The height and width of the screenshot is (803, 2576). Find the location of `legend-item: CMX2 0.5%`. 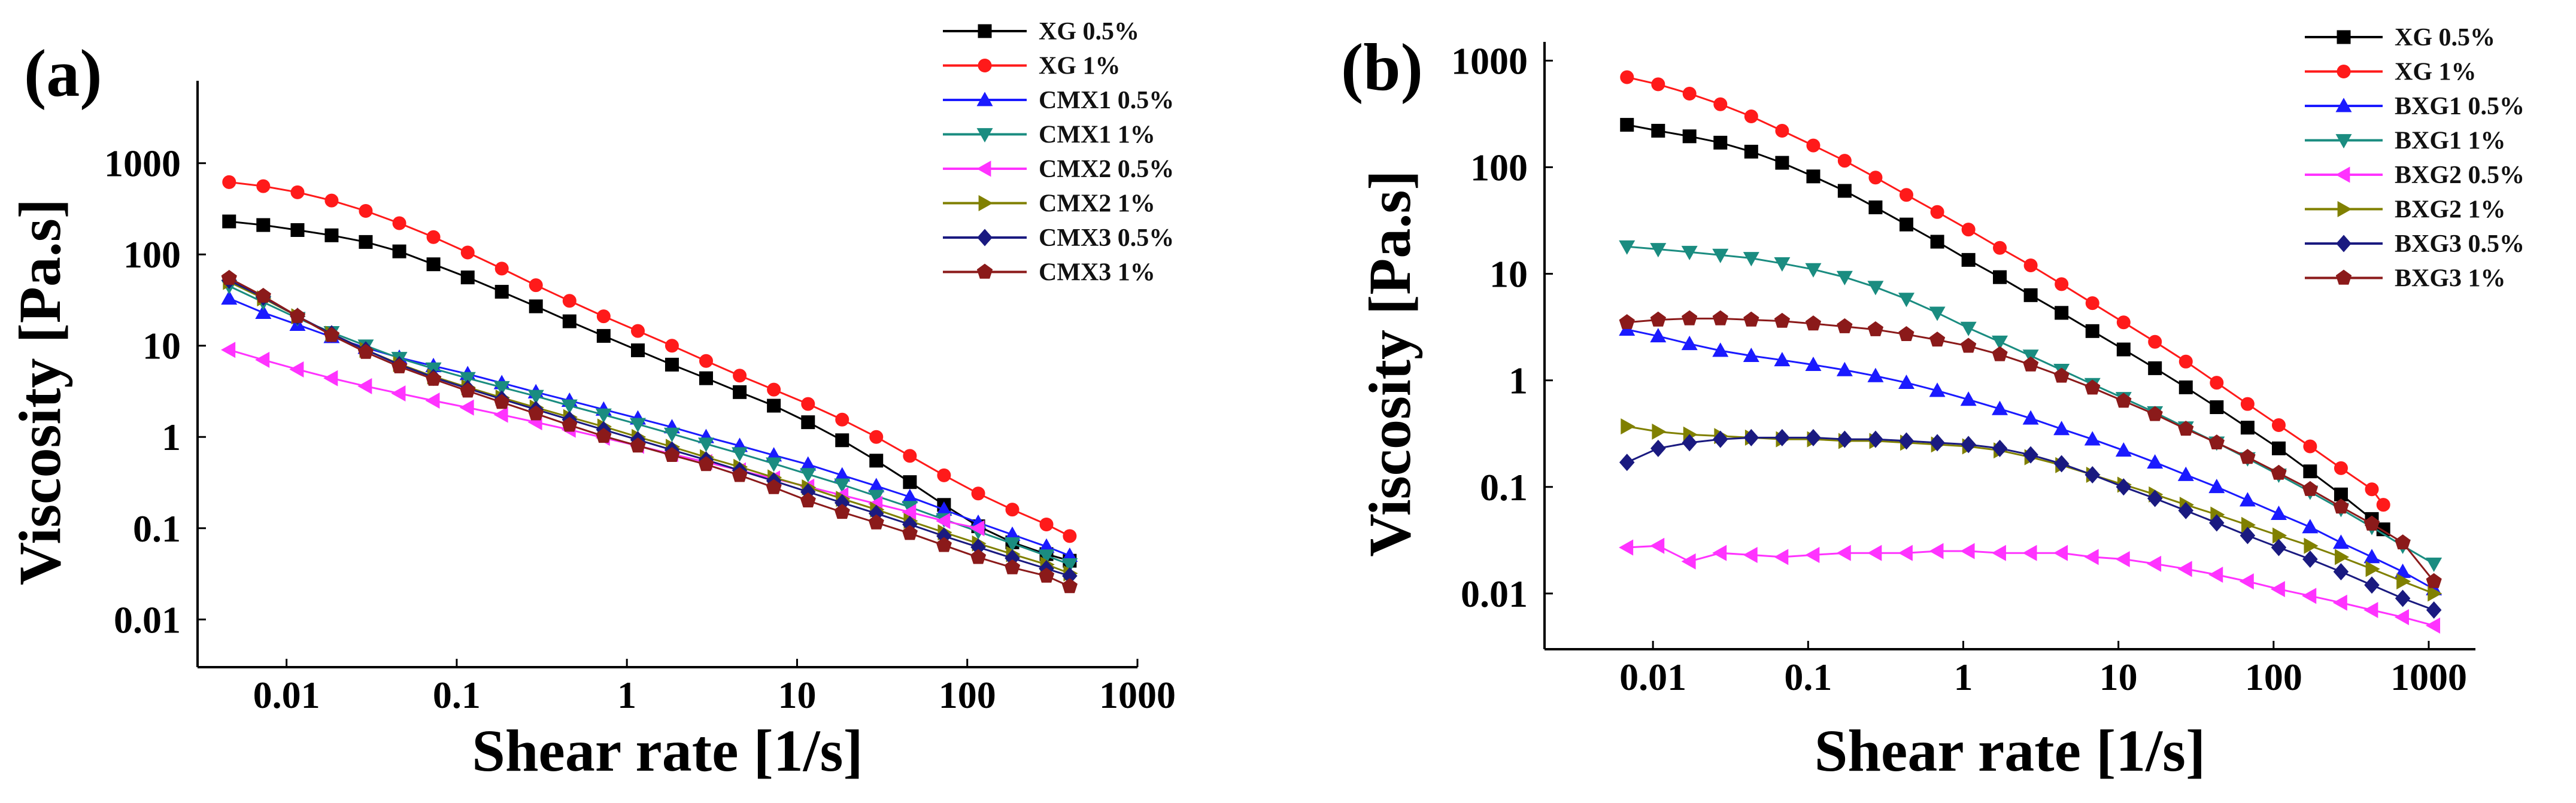

legend-item: CMX2 0.5% is located at coordinates (1058, 169).